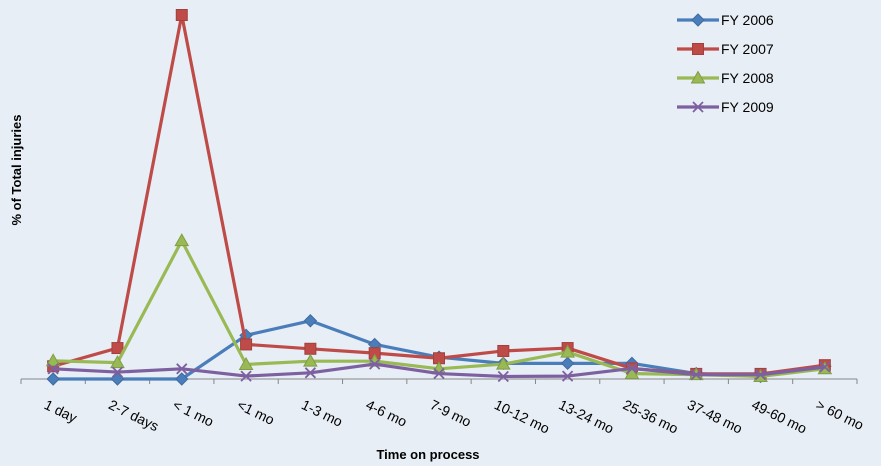  What do you see at coordinates (651, 416) in the screenshot?
I see `x-tick-label: 25-36 mo` at bounding box center [651, 416].